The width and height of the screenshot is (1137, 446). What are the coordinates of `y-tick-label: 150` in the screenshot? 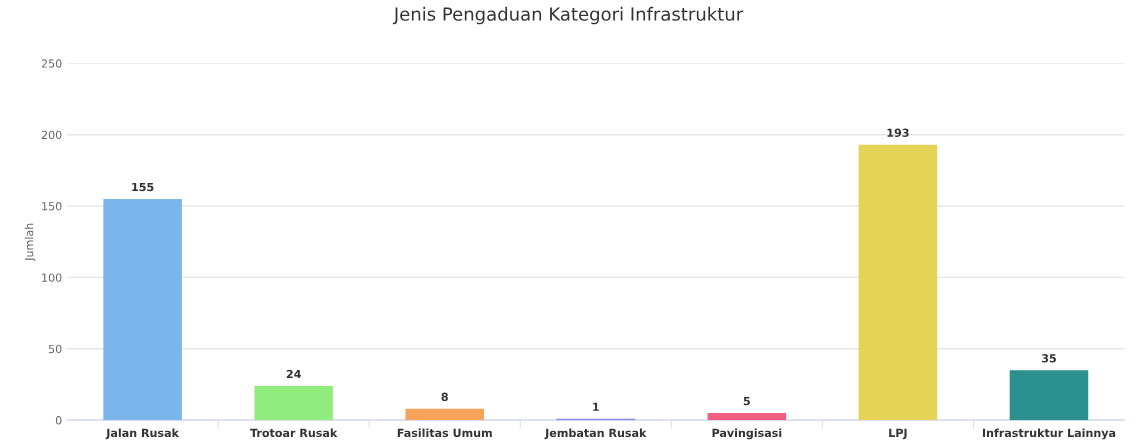 It's located at (52, 206).